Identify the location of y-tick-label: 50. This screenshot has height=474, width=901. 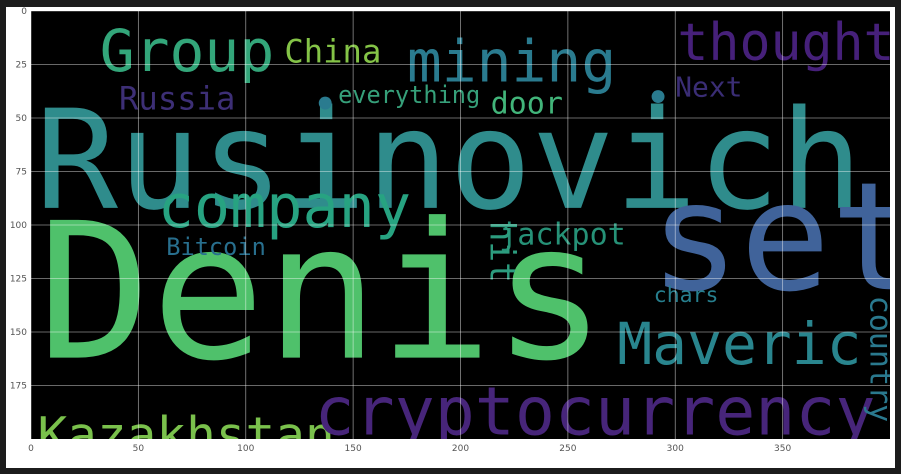
(22, 119).